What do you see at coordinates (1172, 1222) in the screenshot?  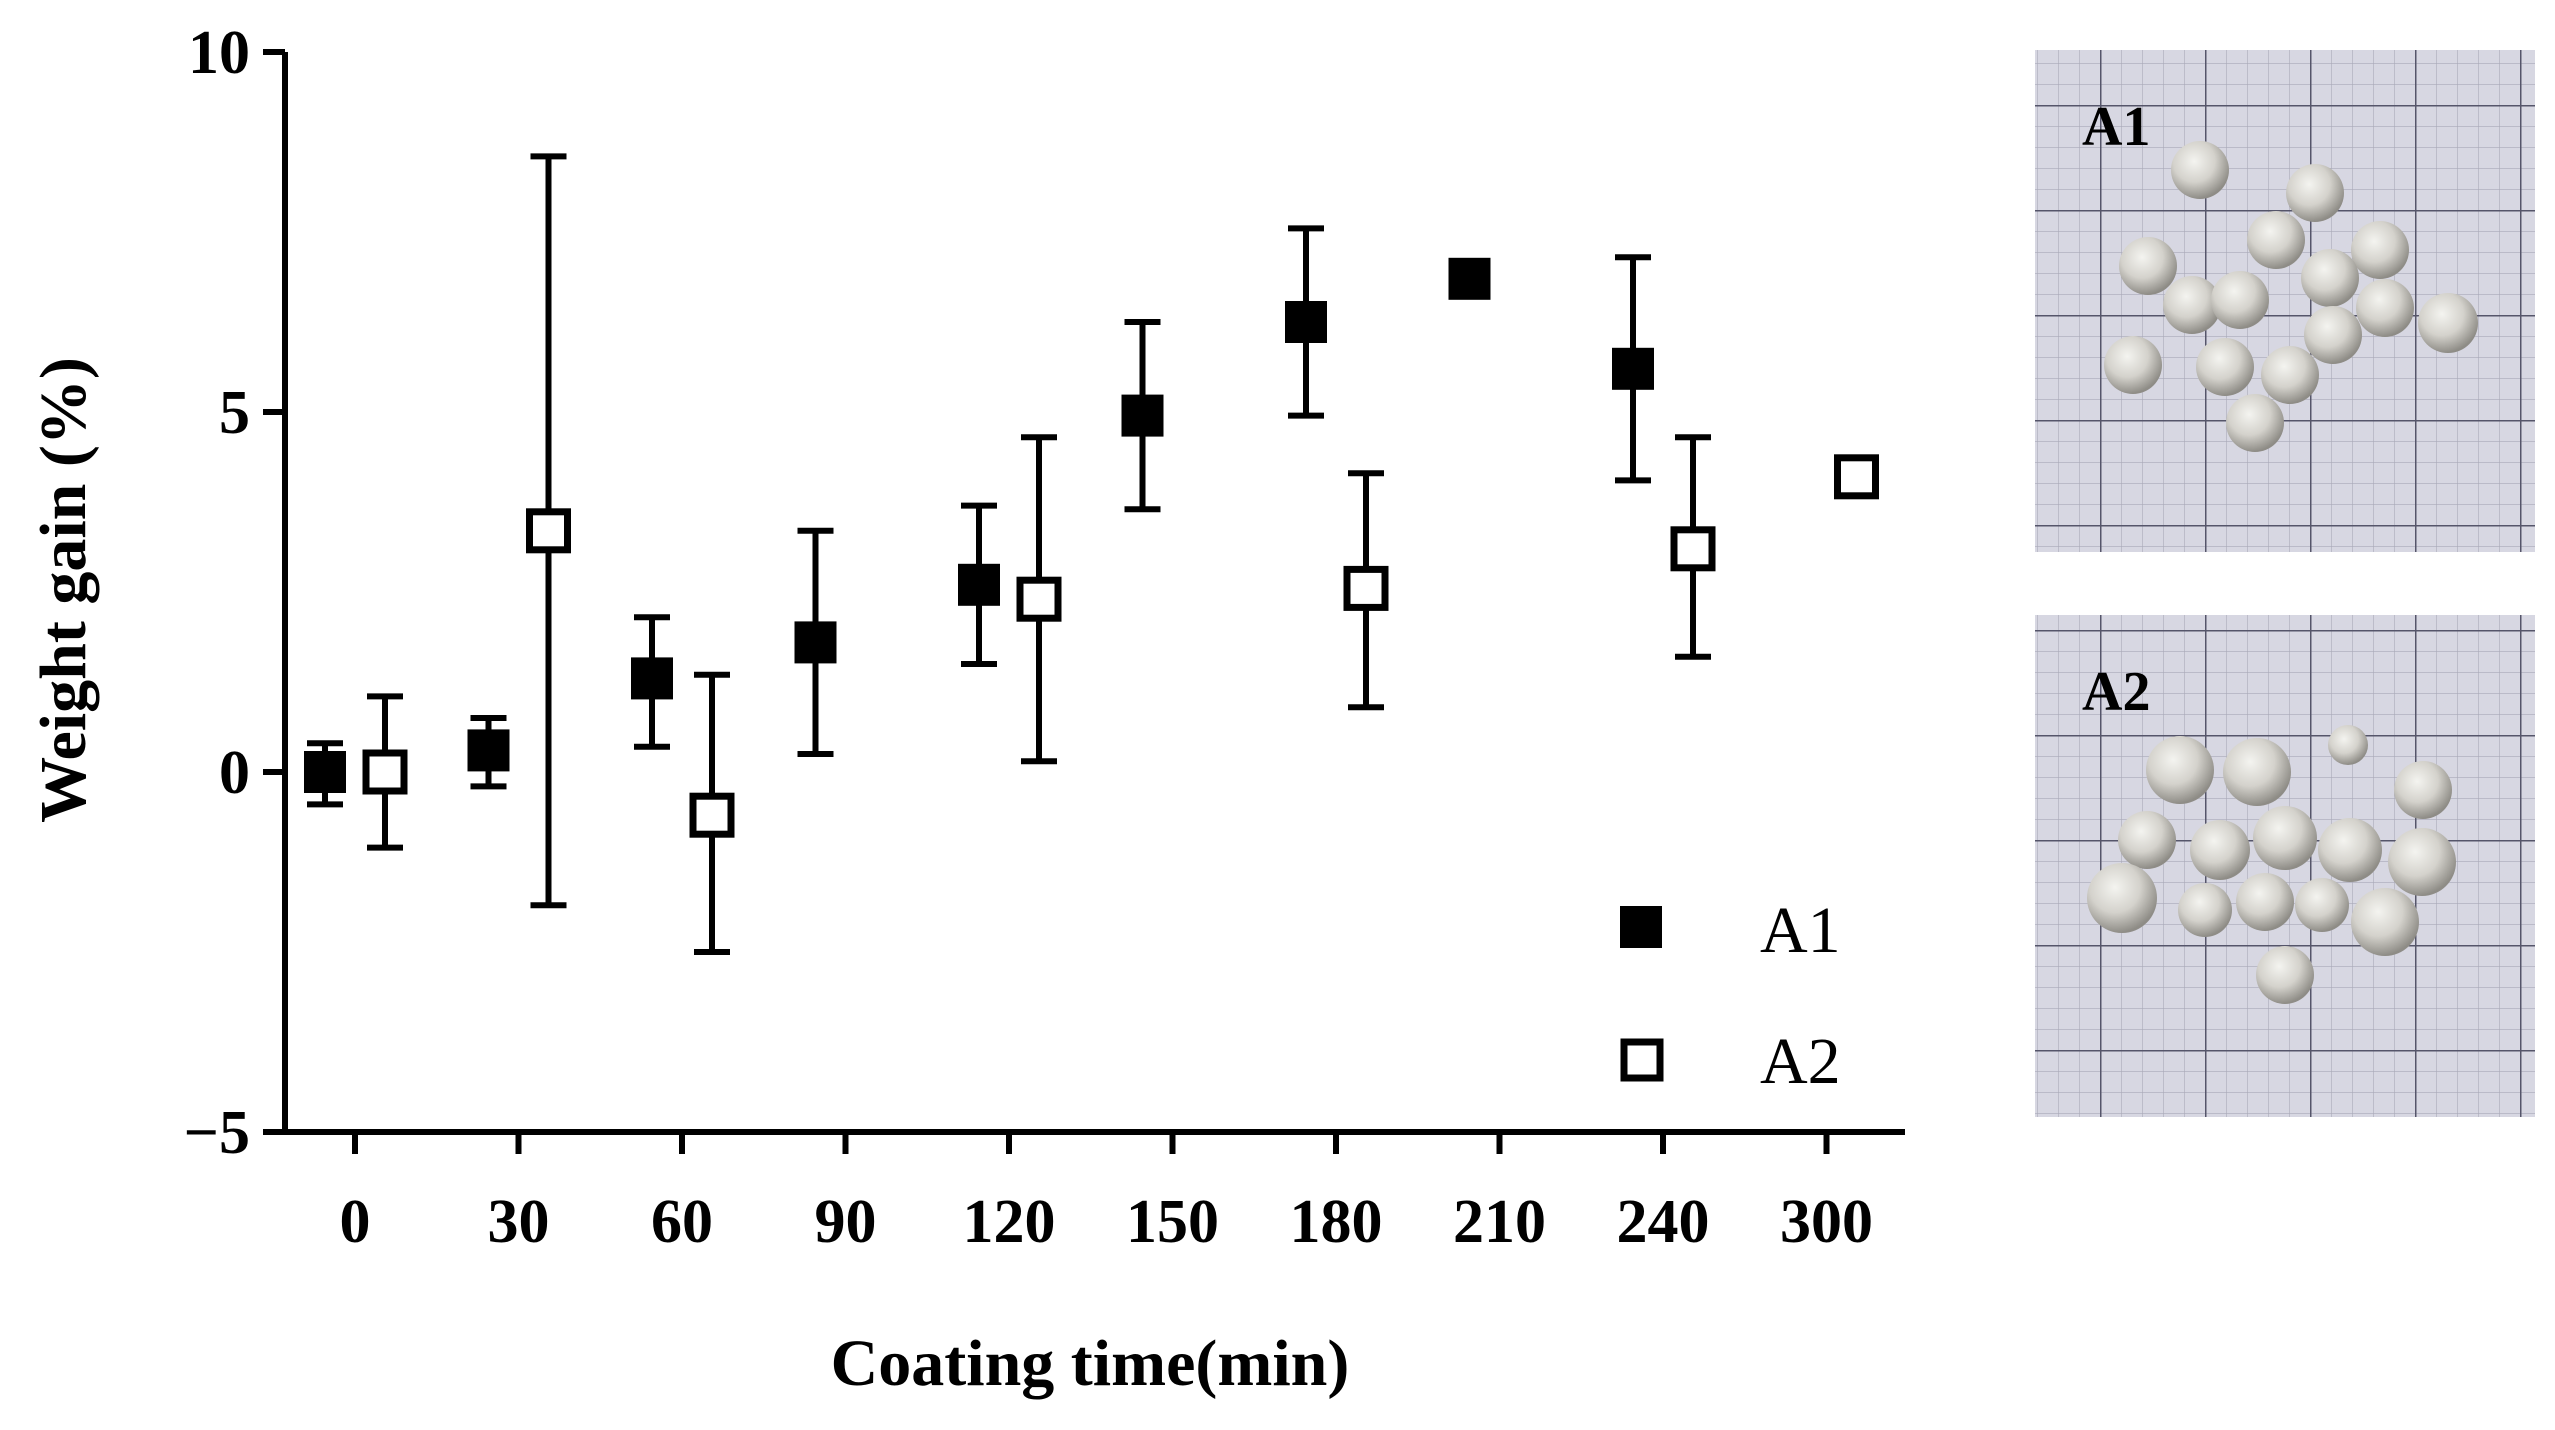 I see `x-tick-label: 150` at bounding box center [1172, 1222].